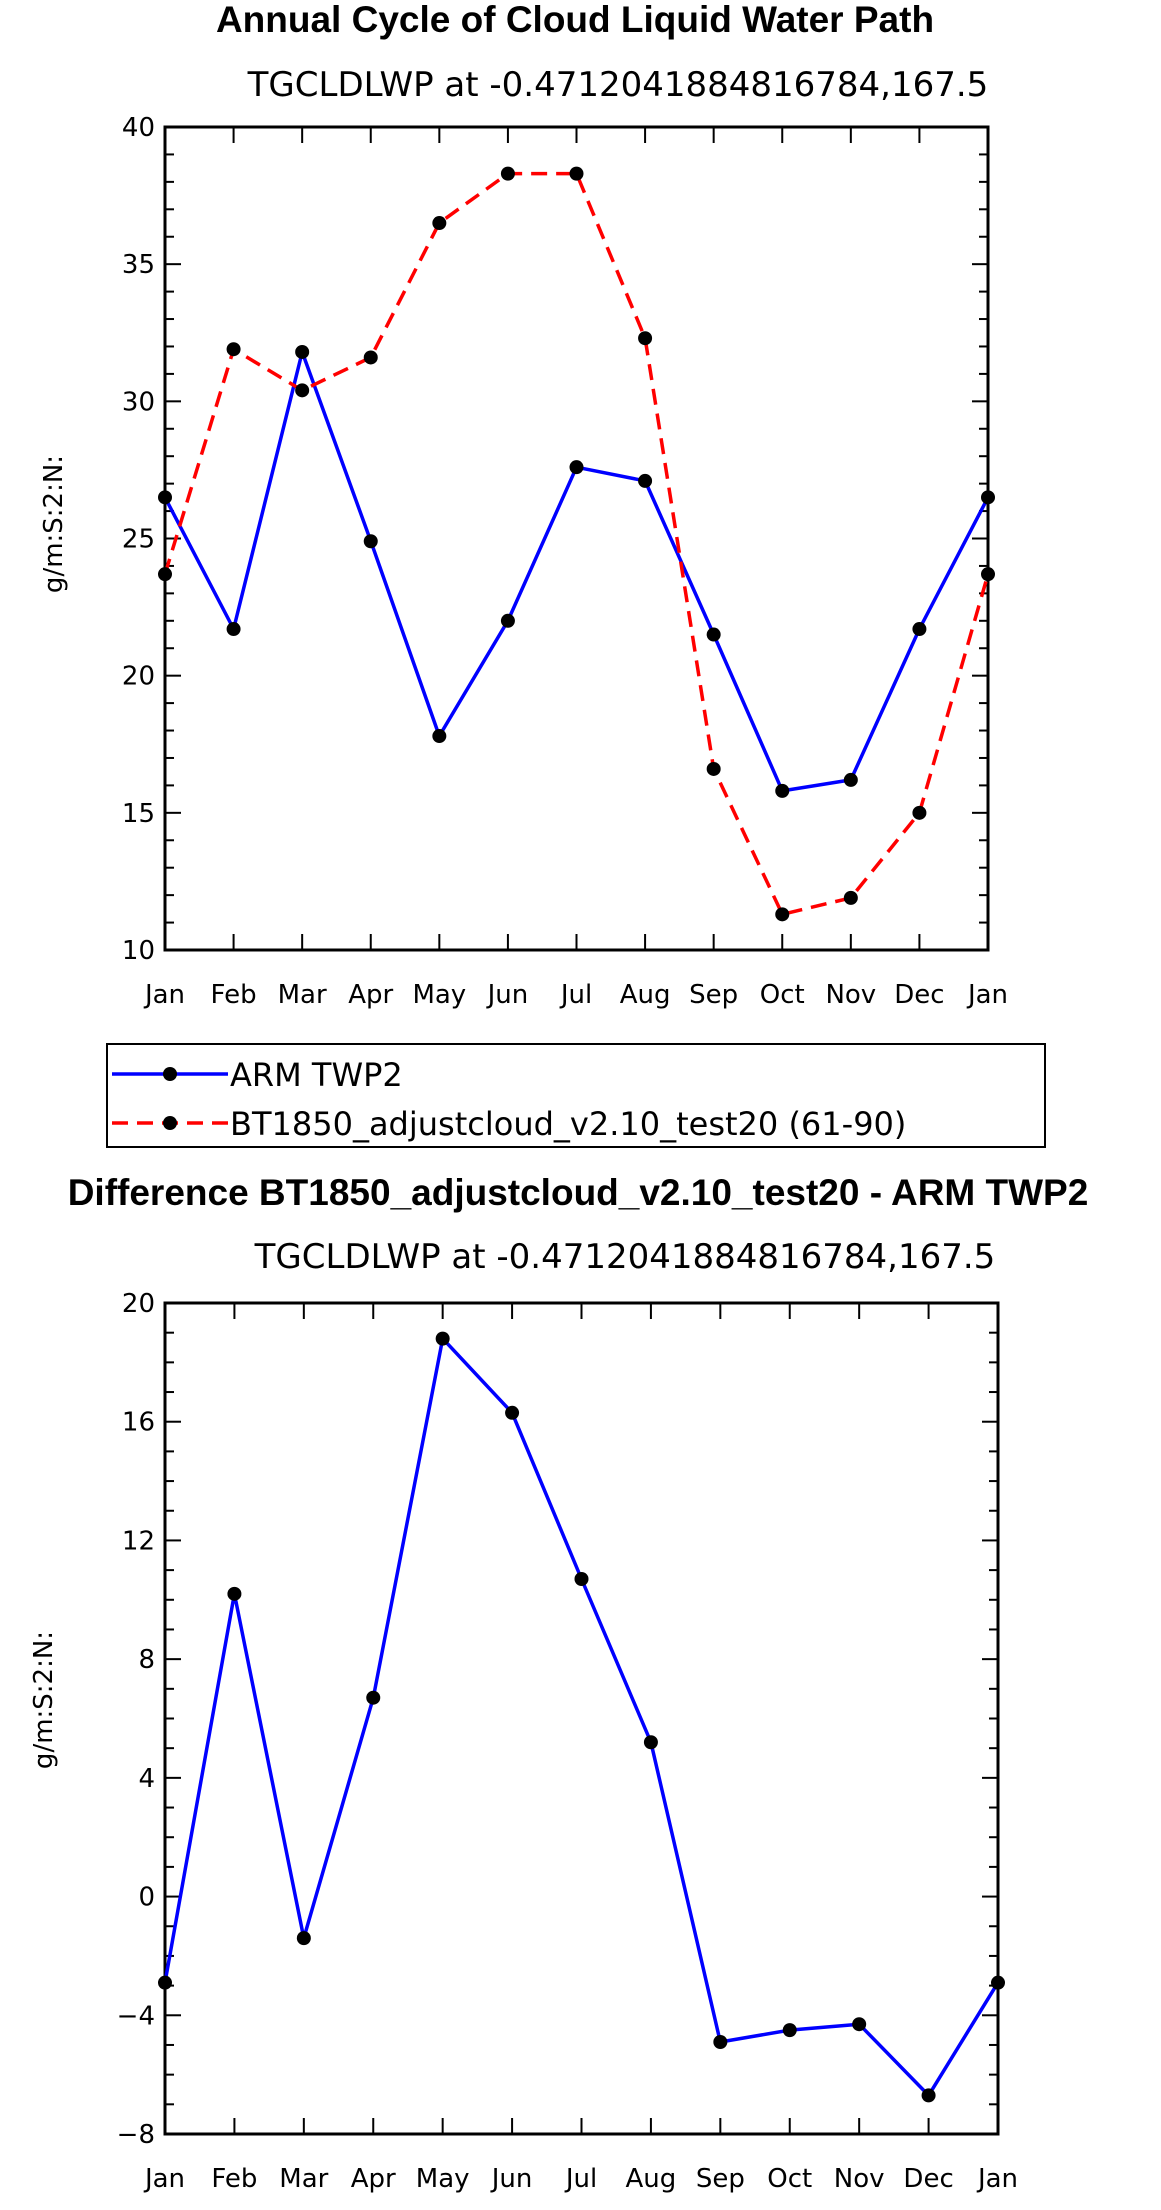 The width and height of the screenshot is (1161, 2210). I want to click on legend-label-arm: ARM TWP2, so click(316, 1075).